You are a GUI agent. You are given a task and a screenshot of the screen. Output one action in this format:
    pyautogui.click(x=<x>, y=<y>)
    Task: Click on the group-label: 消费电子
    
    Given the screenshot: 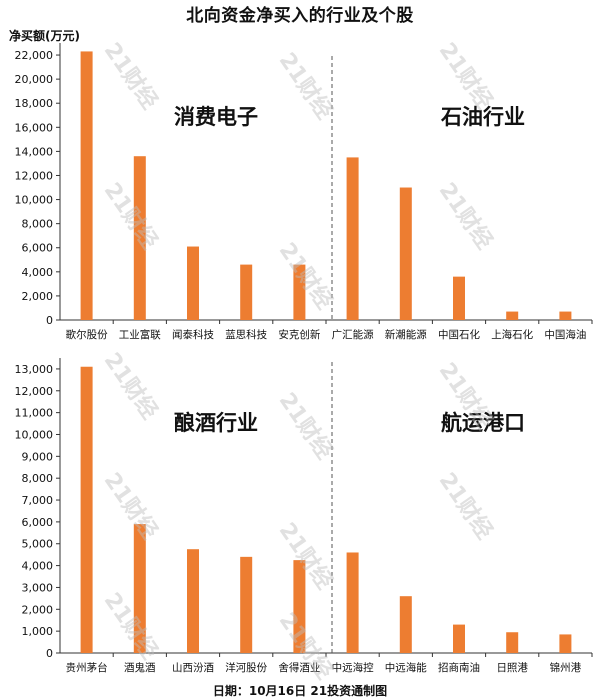 What is the action you would take?
    pyautogui.click(x=216, y=117)
    